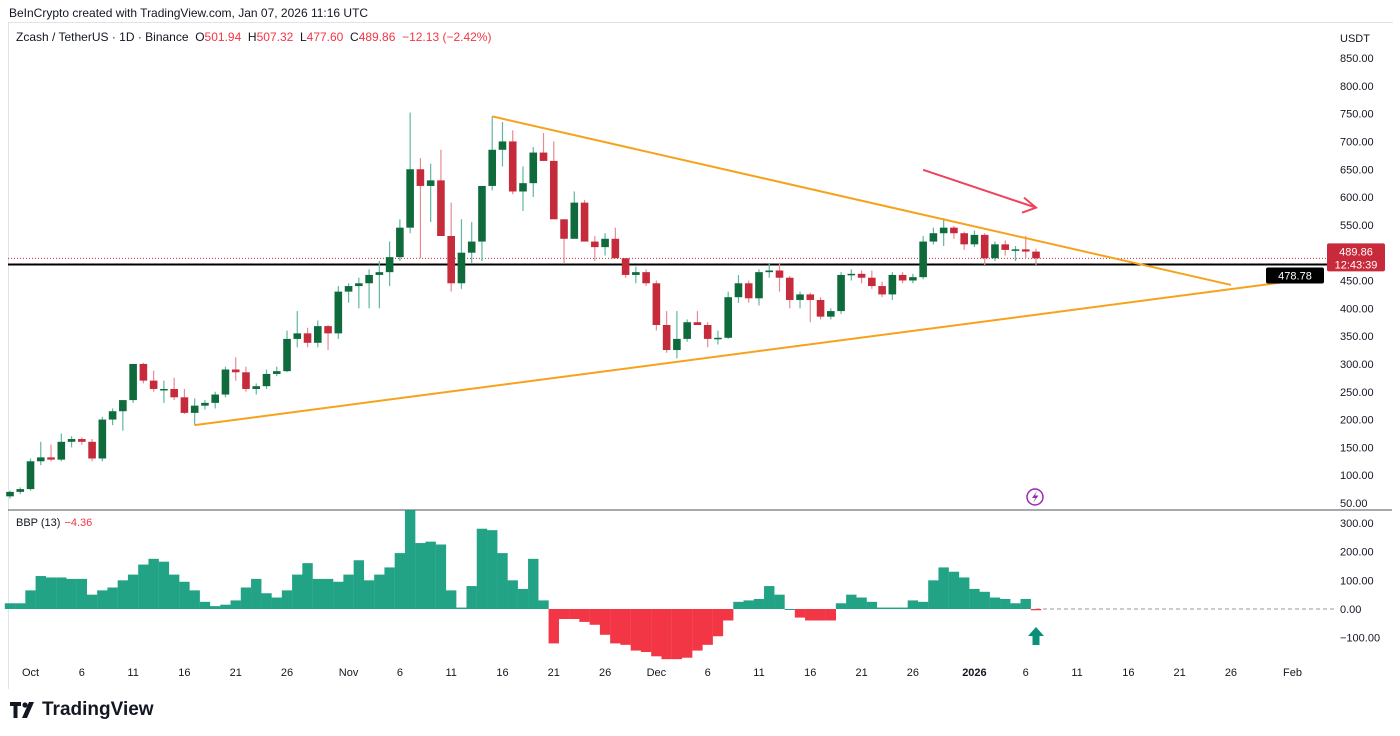 The width and height of the screenshot is (1400, 736). I want to click on price-unit-label: USDT, so click(1355, 39).